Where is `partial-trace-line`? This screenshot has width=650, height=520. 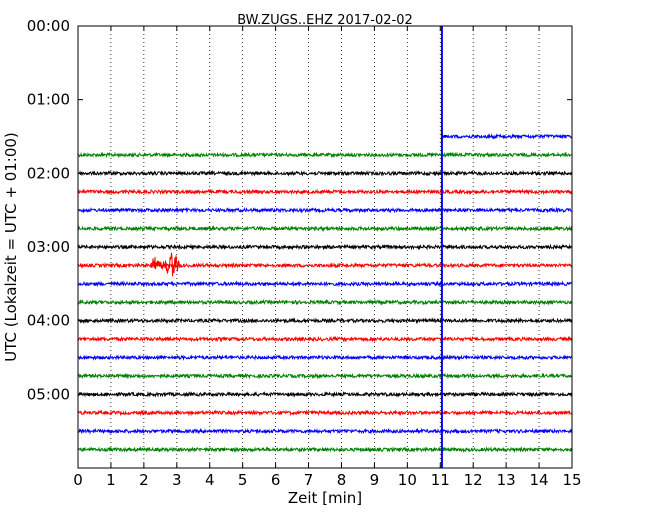 partial-trace-line is located at coordinates (507, 136).